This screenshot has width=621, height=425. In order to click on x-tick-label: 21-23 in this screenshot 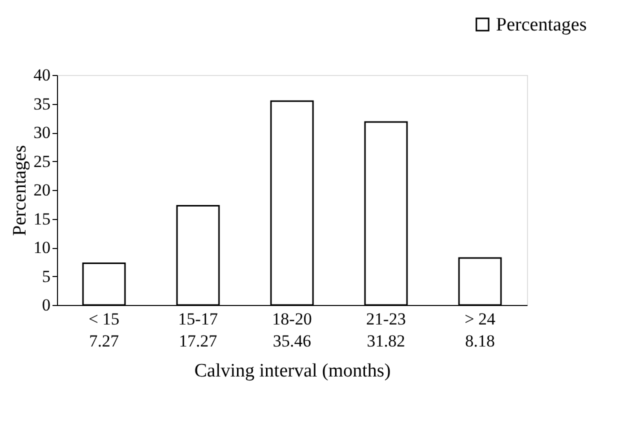, I will do `click(386, 319)`.